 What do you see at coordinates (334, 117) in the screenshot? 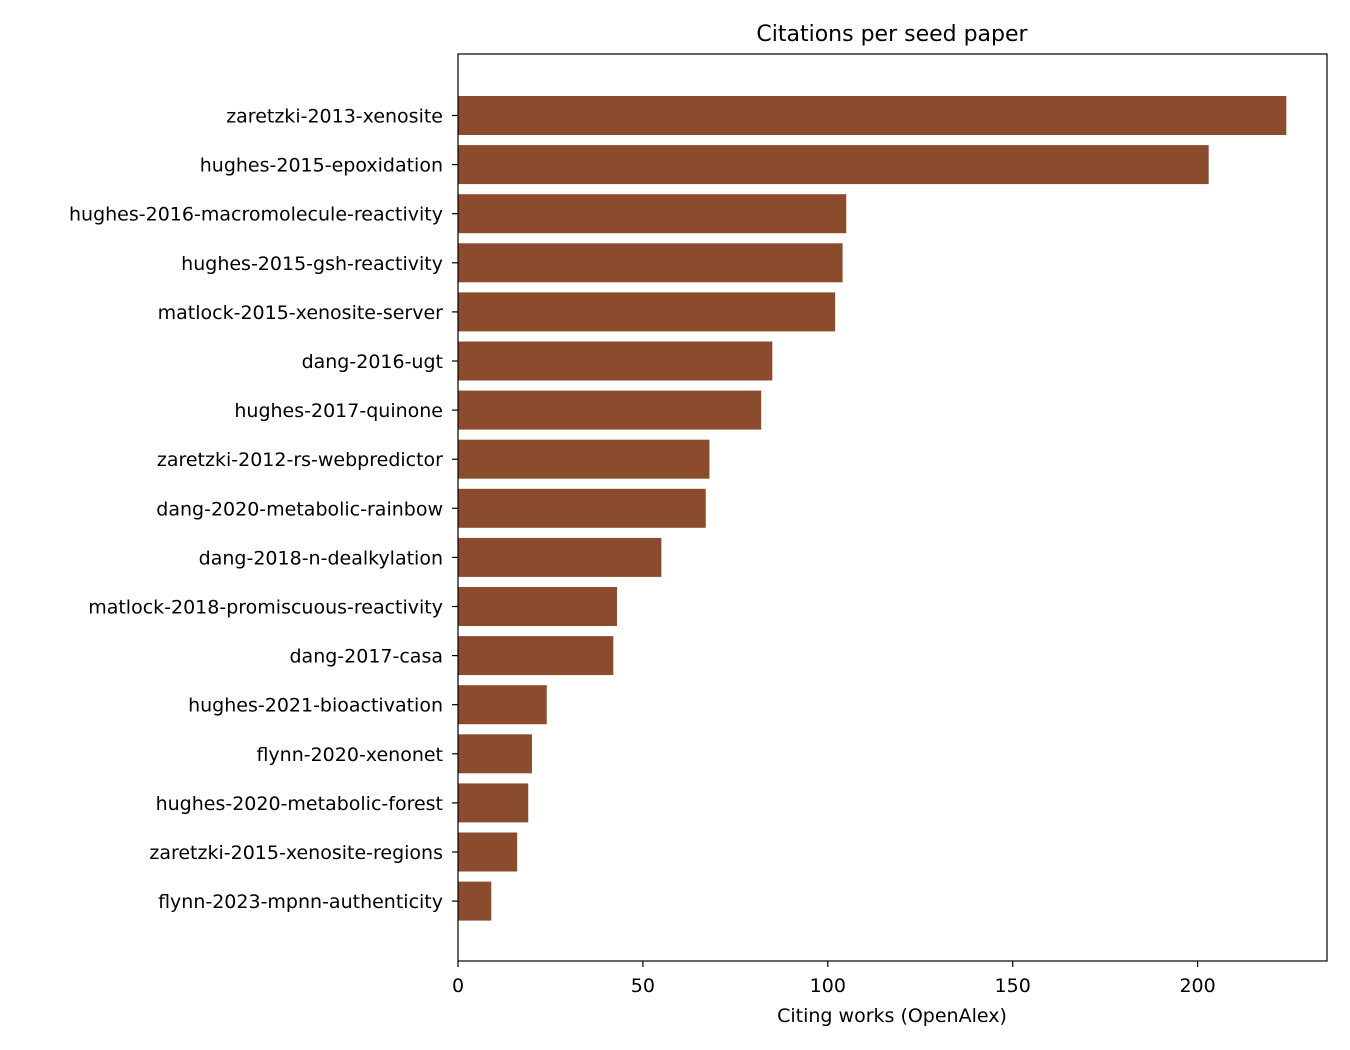
I see `y-tick-label: zaretzki-2013-xenosite` at bounding box center [334, 117].